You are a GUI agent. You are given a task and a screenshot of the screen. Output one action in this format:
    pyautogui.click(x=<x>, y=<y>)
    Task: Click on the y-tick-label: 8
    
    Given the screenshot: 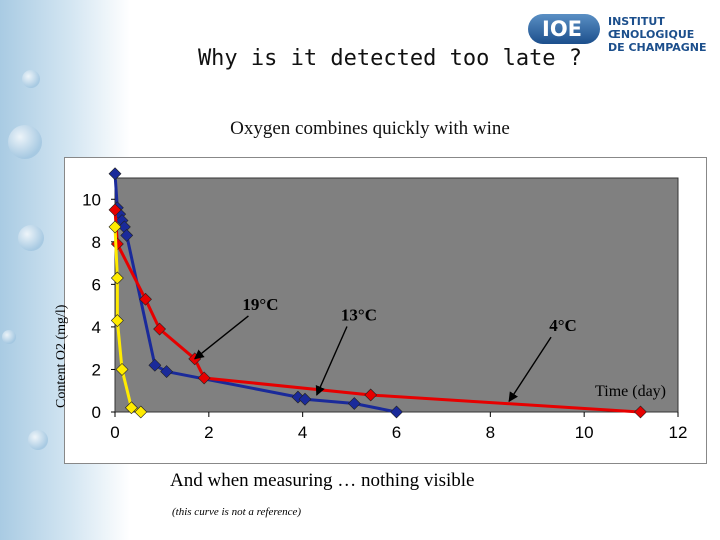 What is the action you would take?
    pyautogui.click(x=96, y=242)
    